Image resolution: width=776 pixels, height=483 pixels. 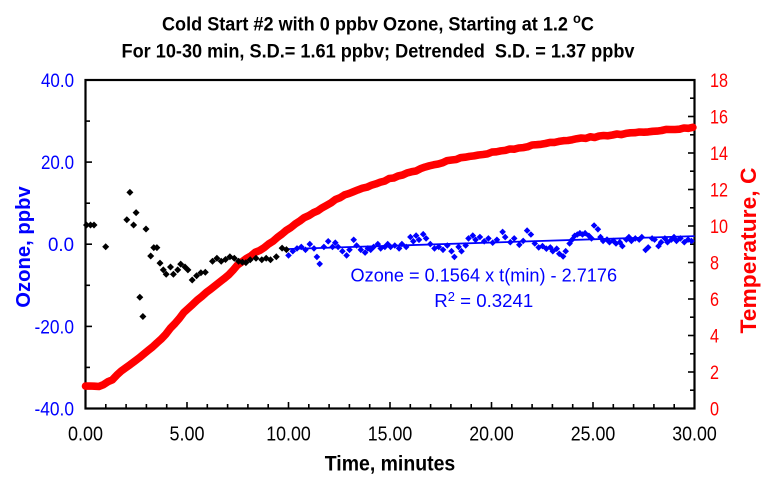 What do you see at coordinates (491, 435) in the screenshot?
I see `svg-text: 20.00` at bounding box center [491, 435].